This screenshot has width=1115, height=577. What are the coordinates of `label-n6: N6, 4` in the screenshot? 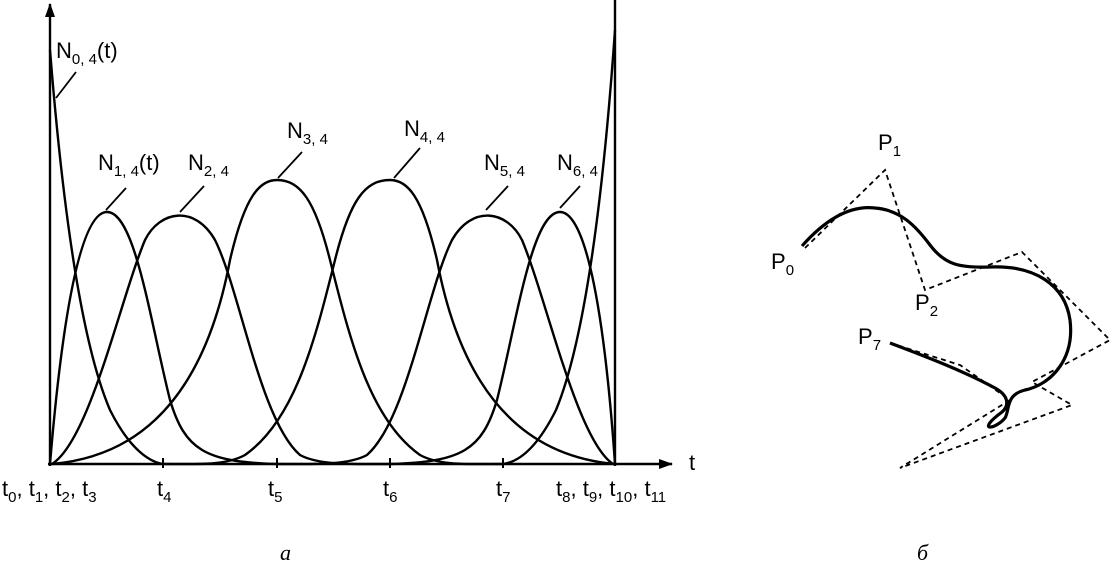 It's located at (577, 165).